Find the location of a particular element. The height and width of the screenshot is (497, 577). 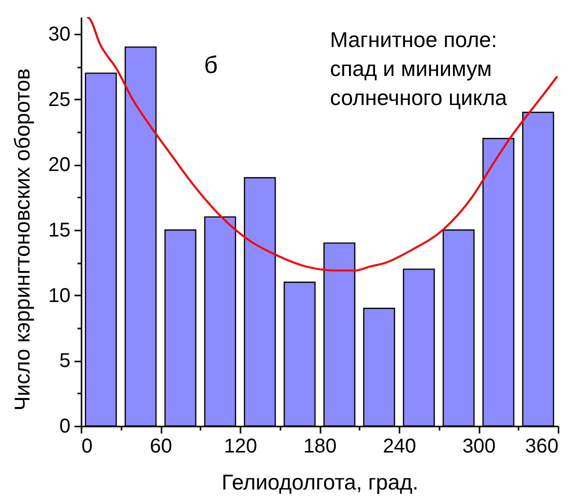

y-tick-label: 10 is located at coordinates (59, 295).